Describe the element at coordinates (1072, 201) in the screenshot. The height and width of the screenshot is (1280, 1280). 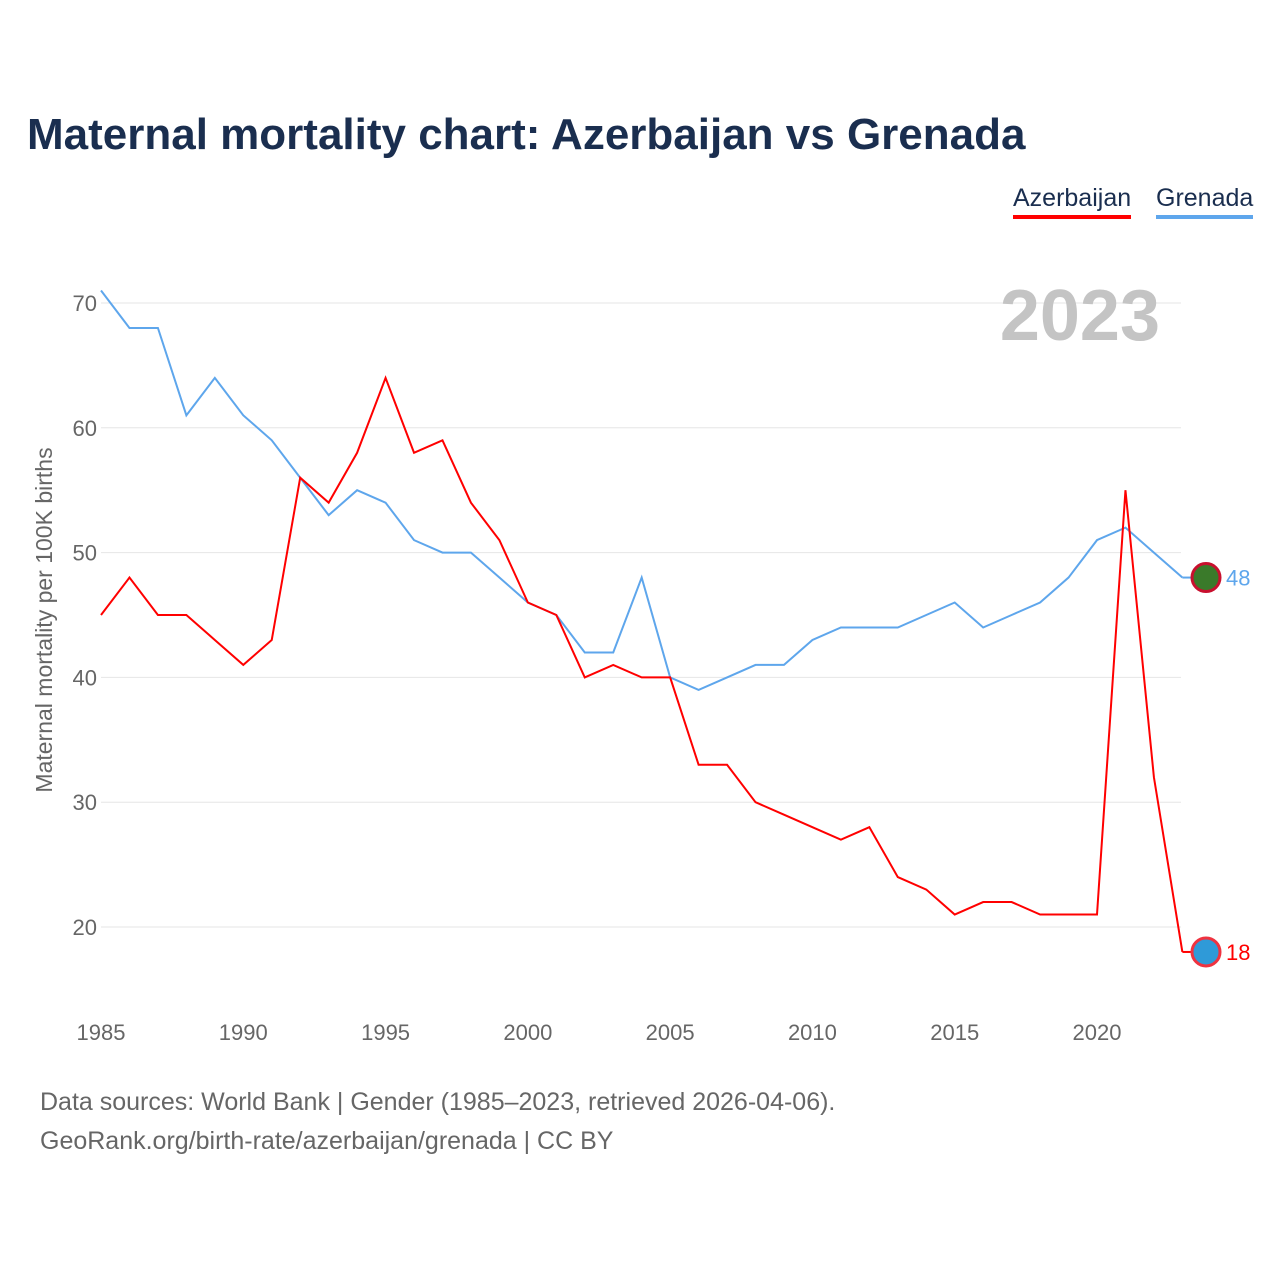
I see `legend-azerbaijan: Azerbaijan` at that location.